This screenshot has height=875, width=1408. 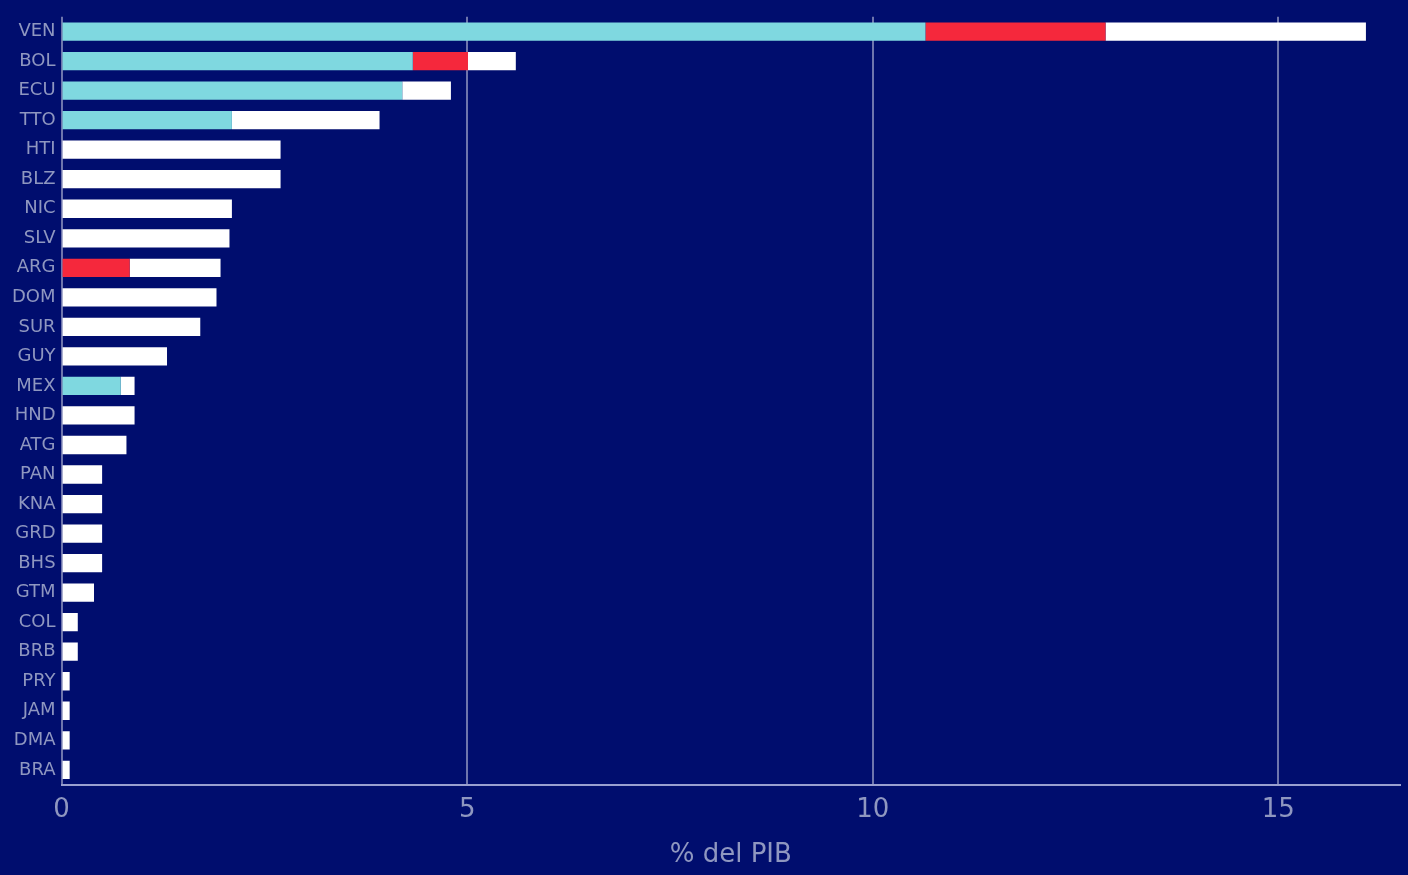 I want to click on y-tick-label: PRY, so click(x=39, y=679).